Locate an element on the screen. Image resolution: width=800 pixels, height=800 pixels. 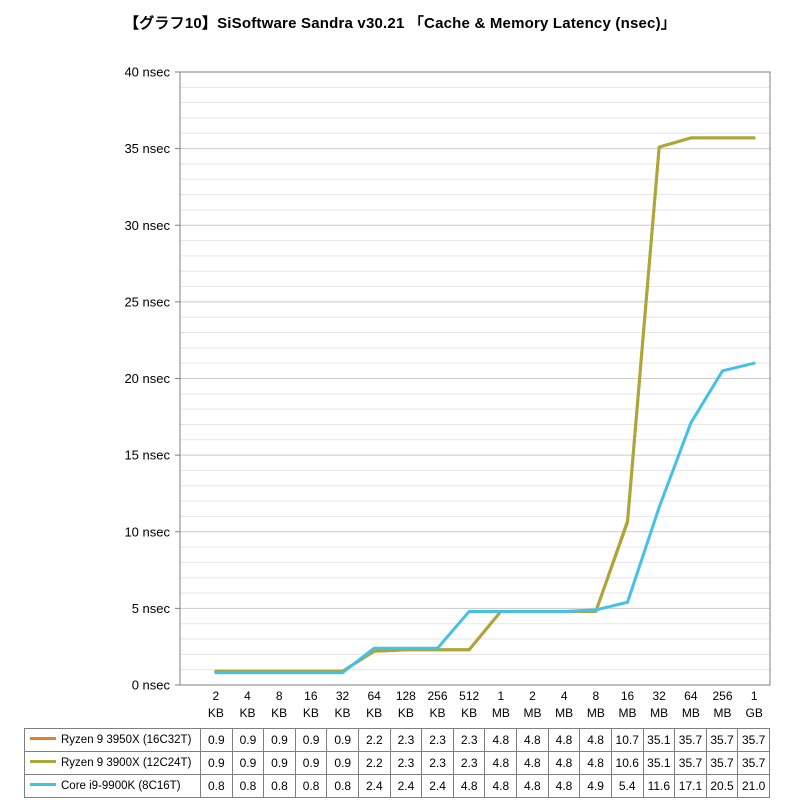
y-axis-tick-label: 35 nsec is located at coordinates (147, 148).